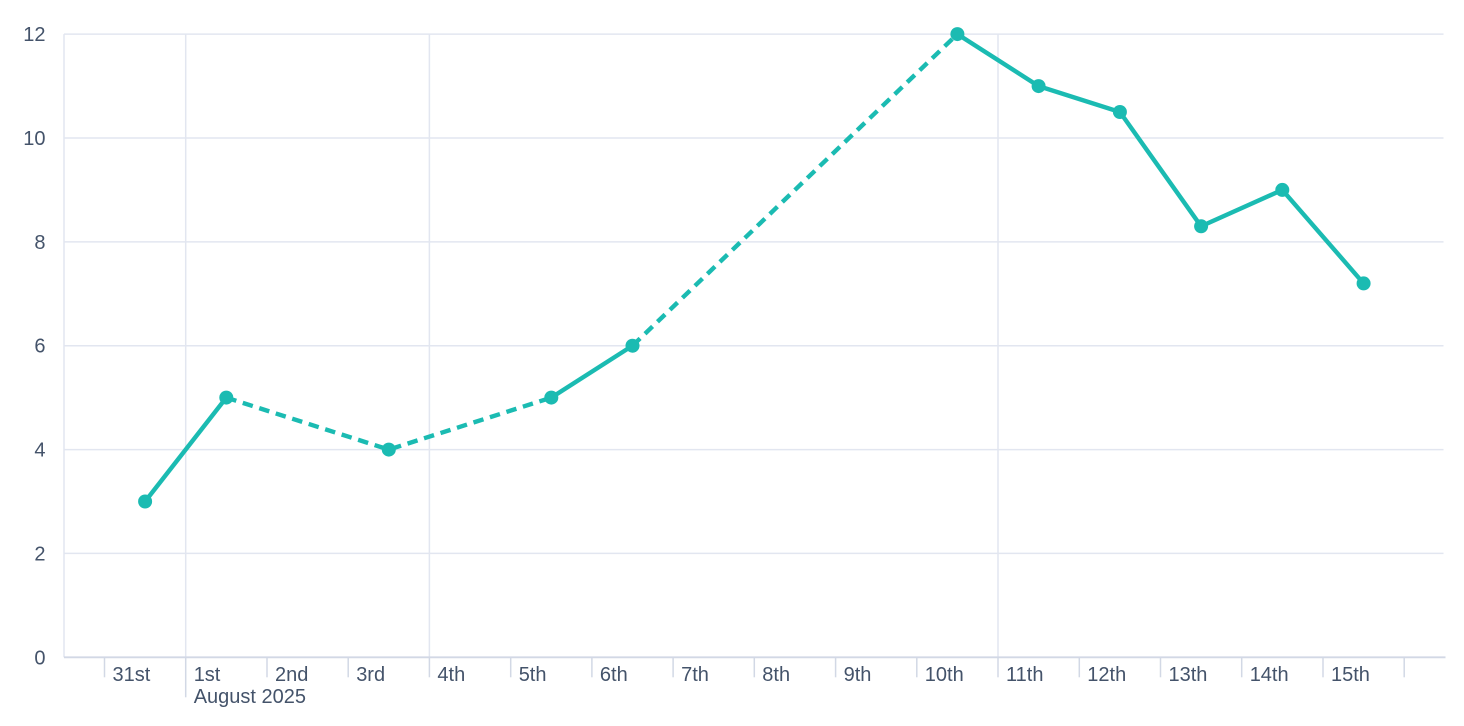  I want to click on x-axis-label-11th: 11th, so click(1024, 675).